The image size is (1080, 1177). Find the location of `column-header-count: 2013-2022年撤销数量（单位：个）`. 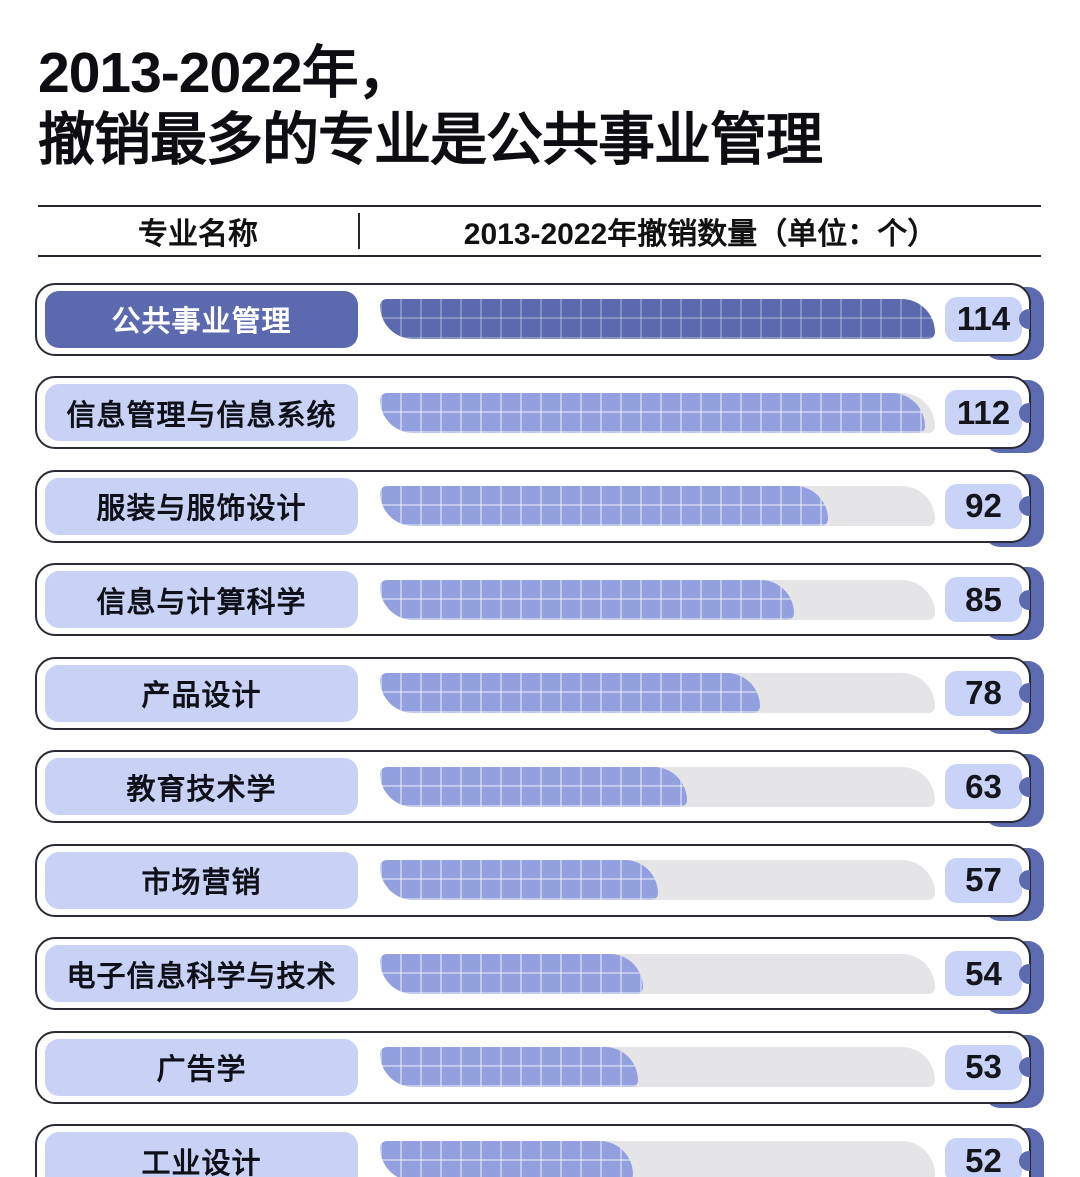

column-header-count: 2013-2022年撤销数量（单位：个） is located at coordinates (700, 234).